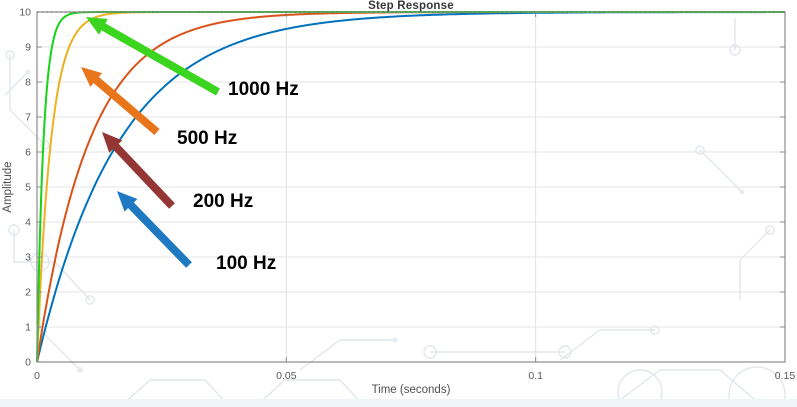 The height and width of the screenshot is (407, 797). What do you see at coordinates (28, 153) in the screenshot?
I see `y-tick-label: 6` at bounding box center [28, 153].